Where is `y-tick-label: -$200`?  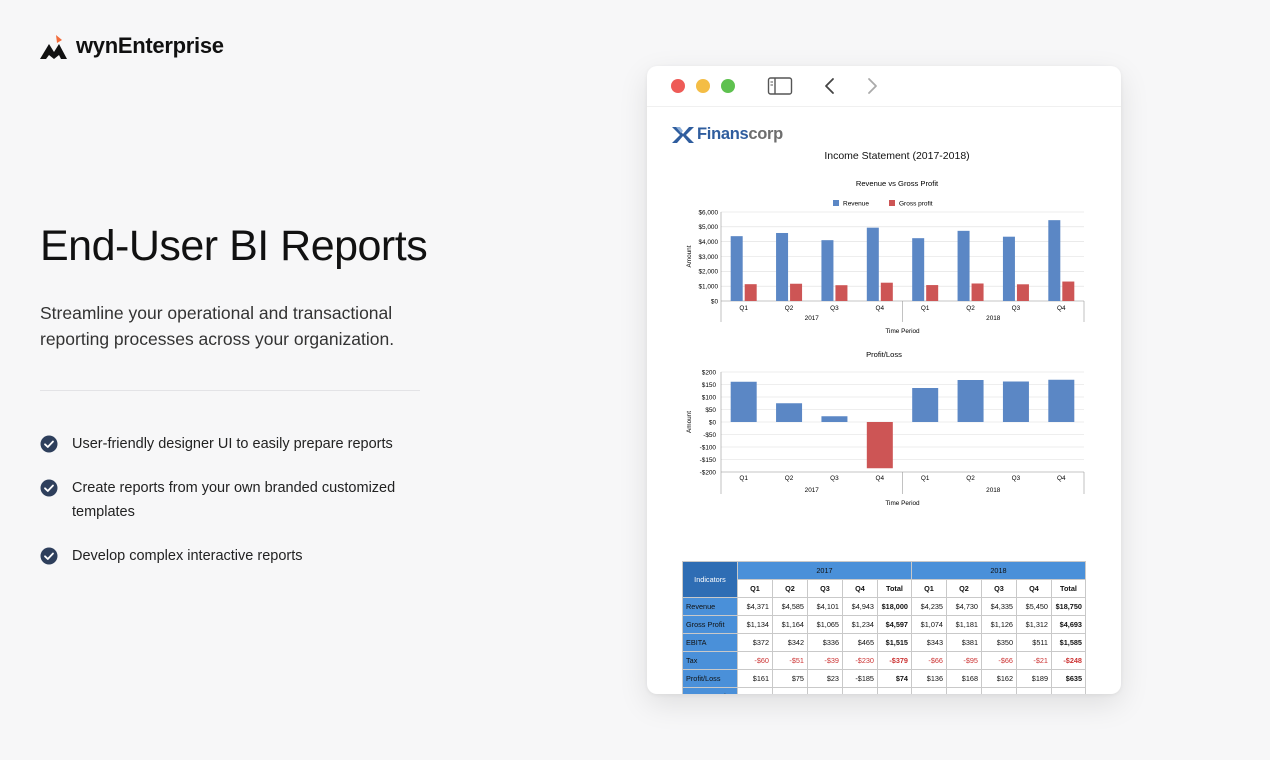 y-tick-label: -$200 is located at coordinates (708, 472).